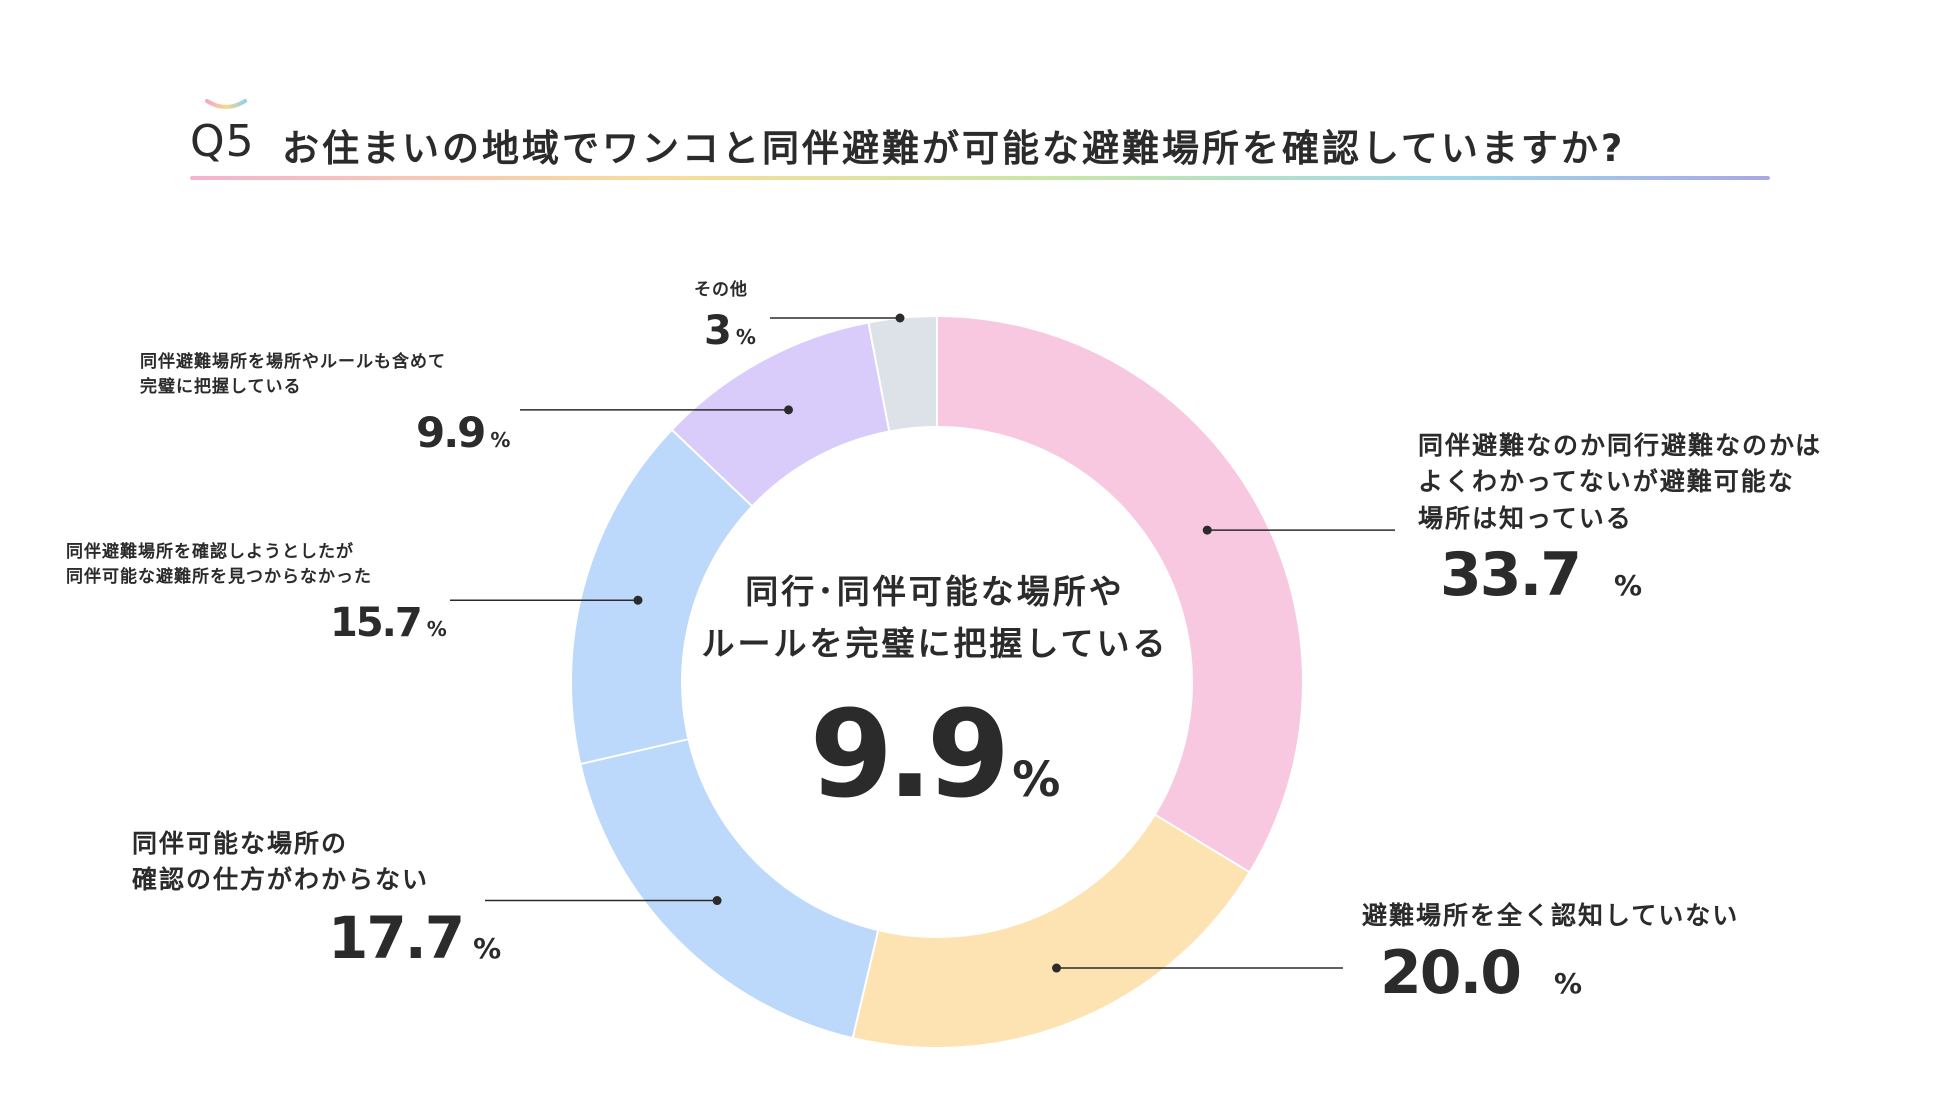 The image size is (1950, 1104). What do you see at coordinates (1525, 518) in the screenshot?
I see `label-seg0-line3: 場所は知っている` at bounding box center [1525, 518].